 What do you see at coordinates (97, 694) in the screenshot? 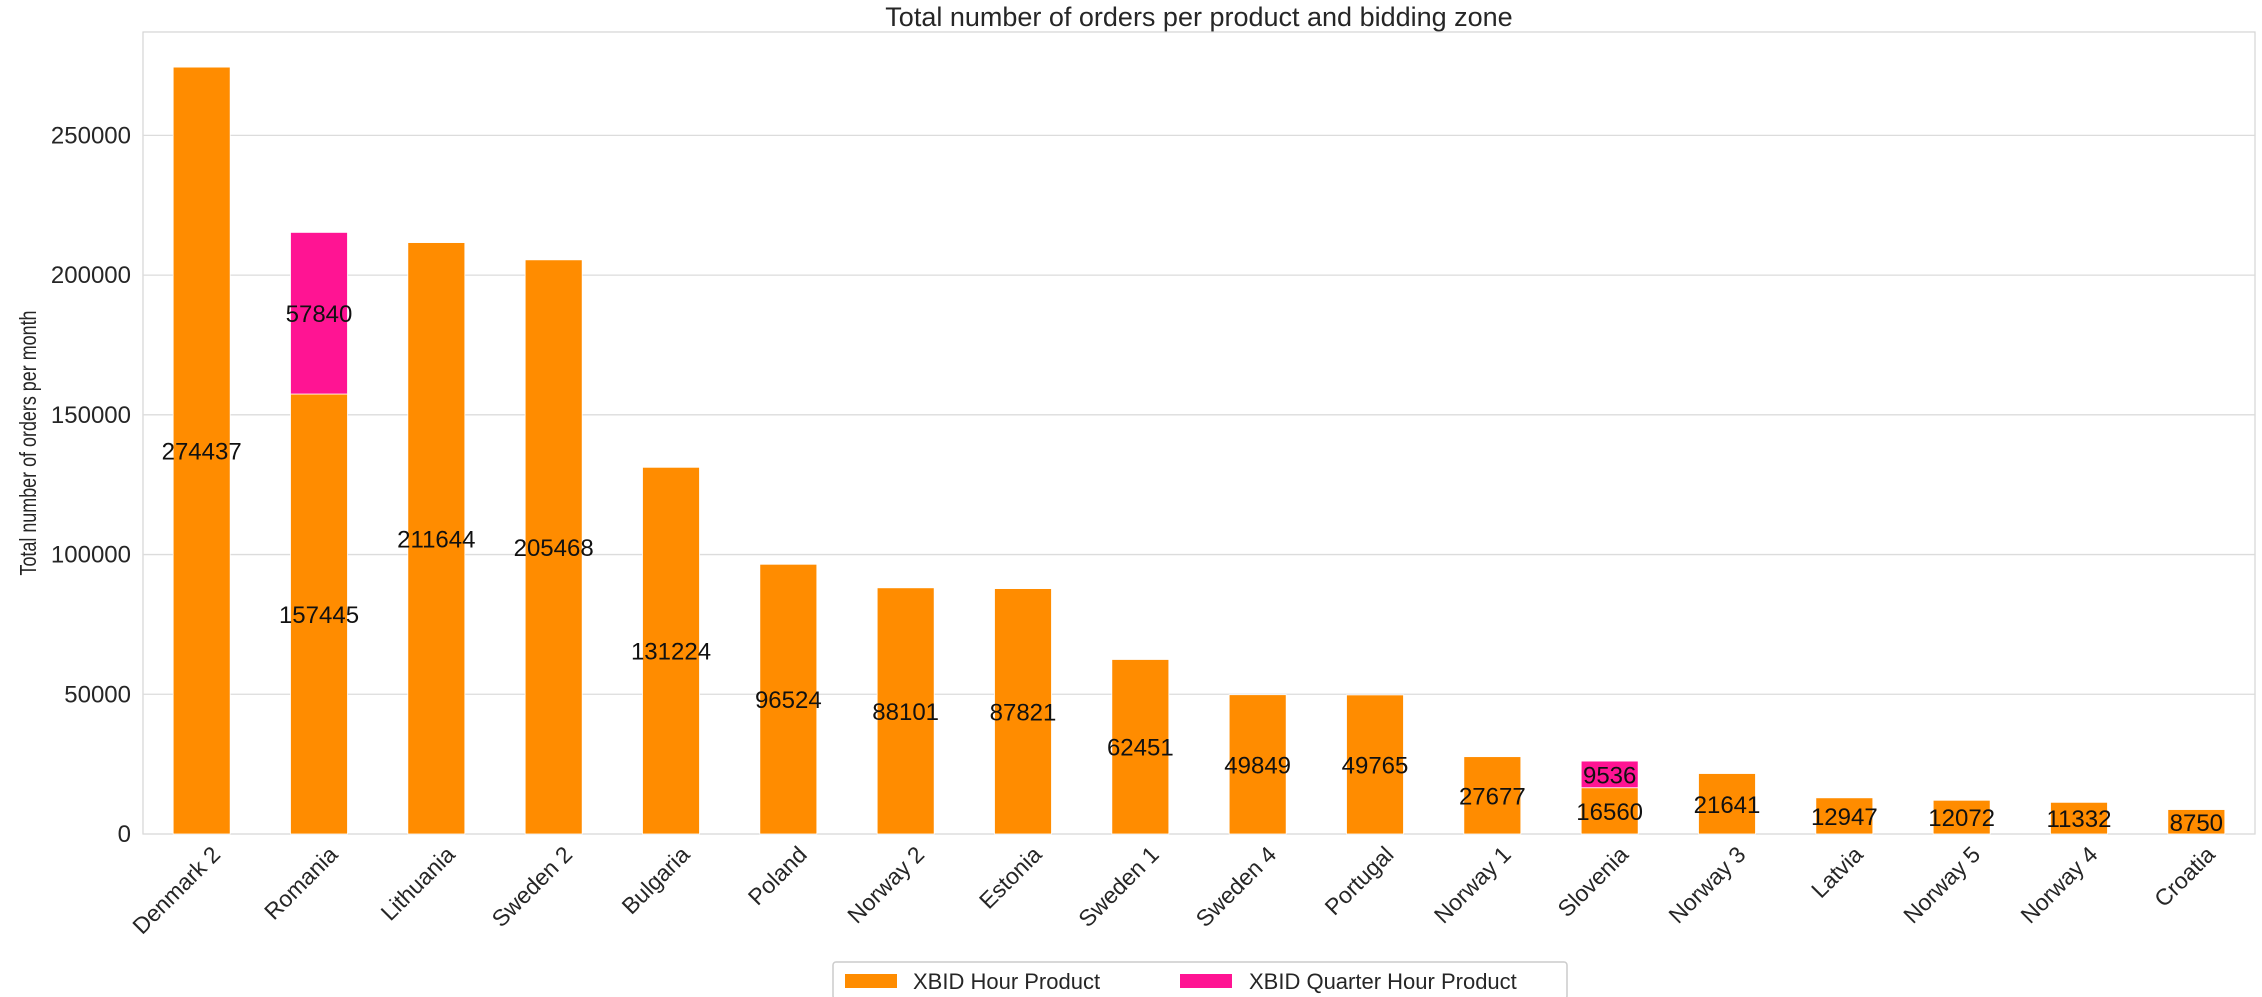
I see `y-tick-label: 50000` at bounding box center [97, 694].